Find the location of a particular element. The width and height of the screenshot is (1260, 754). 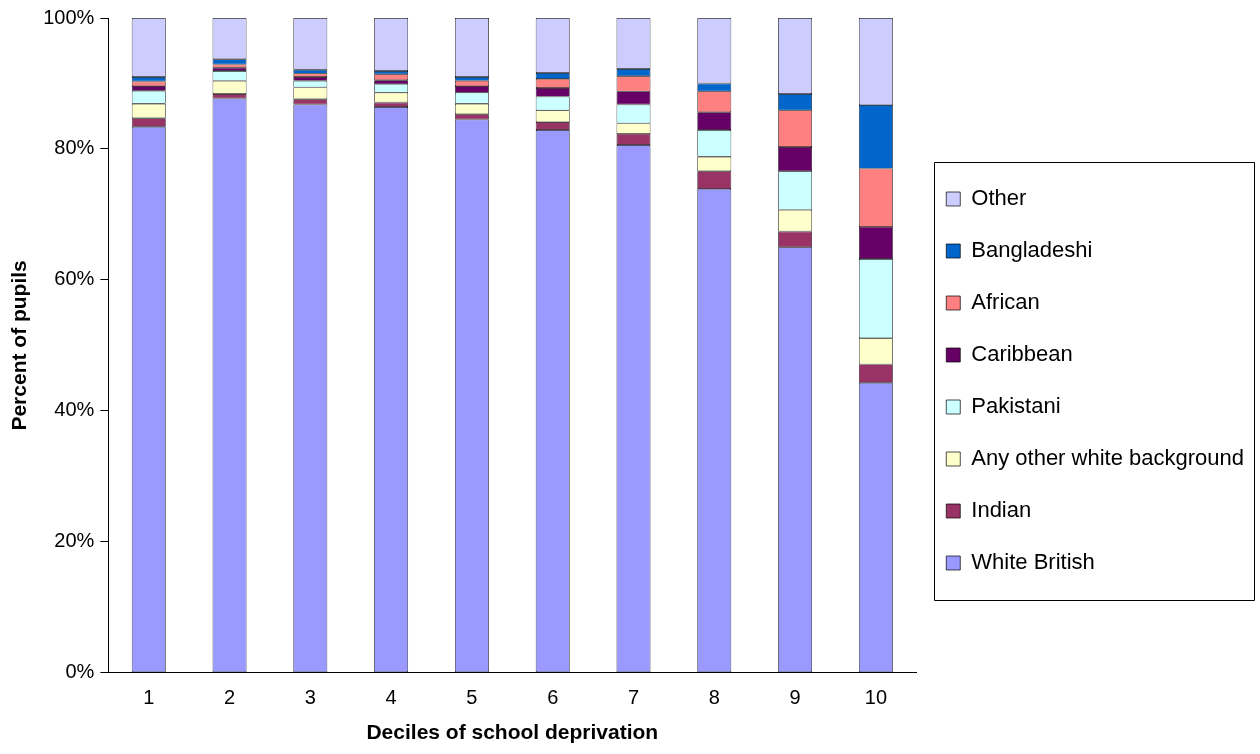

x-tick-label: 9 is located at coordinates (795, 697).